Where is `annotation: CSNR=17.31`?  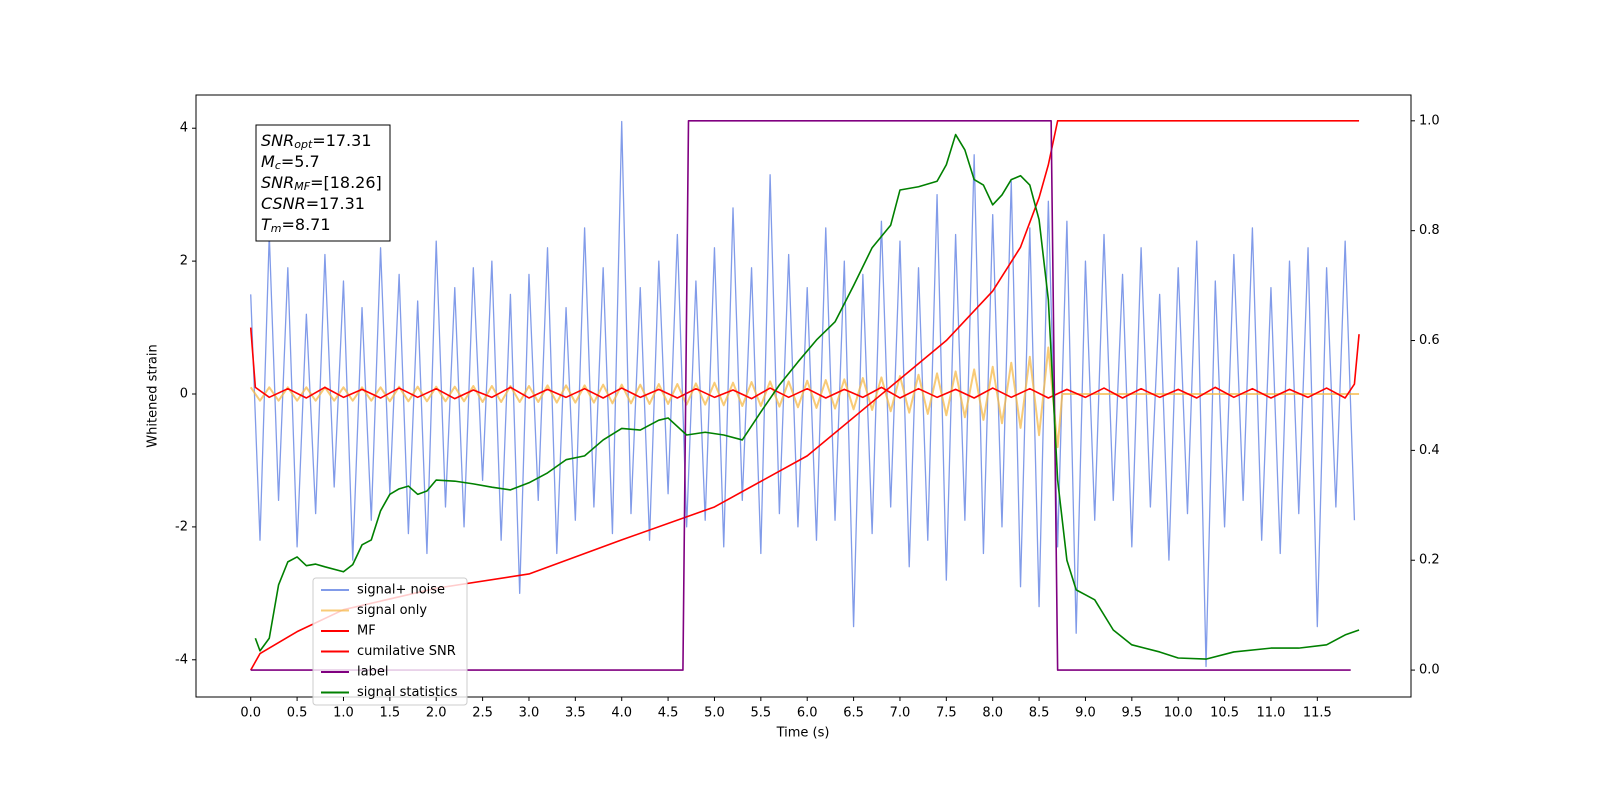
annotation: CSNR=17.31 is located at coordinates (313, 203).